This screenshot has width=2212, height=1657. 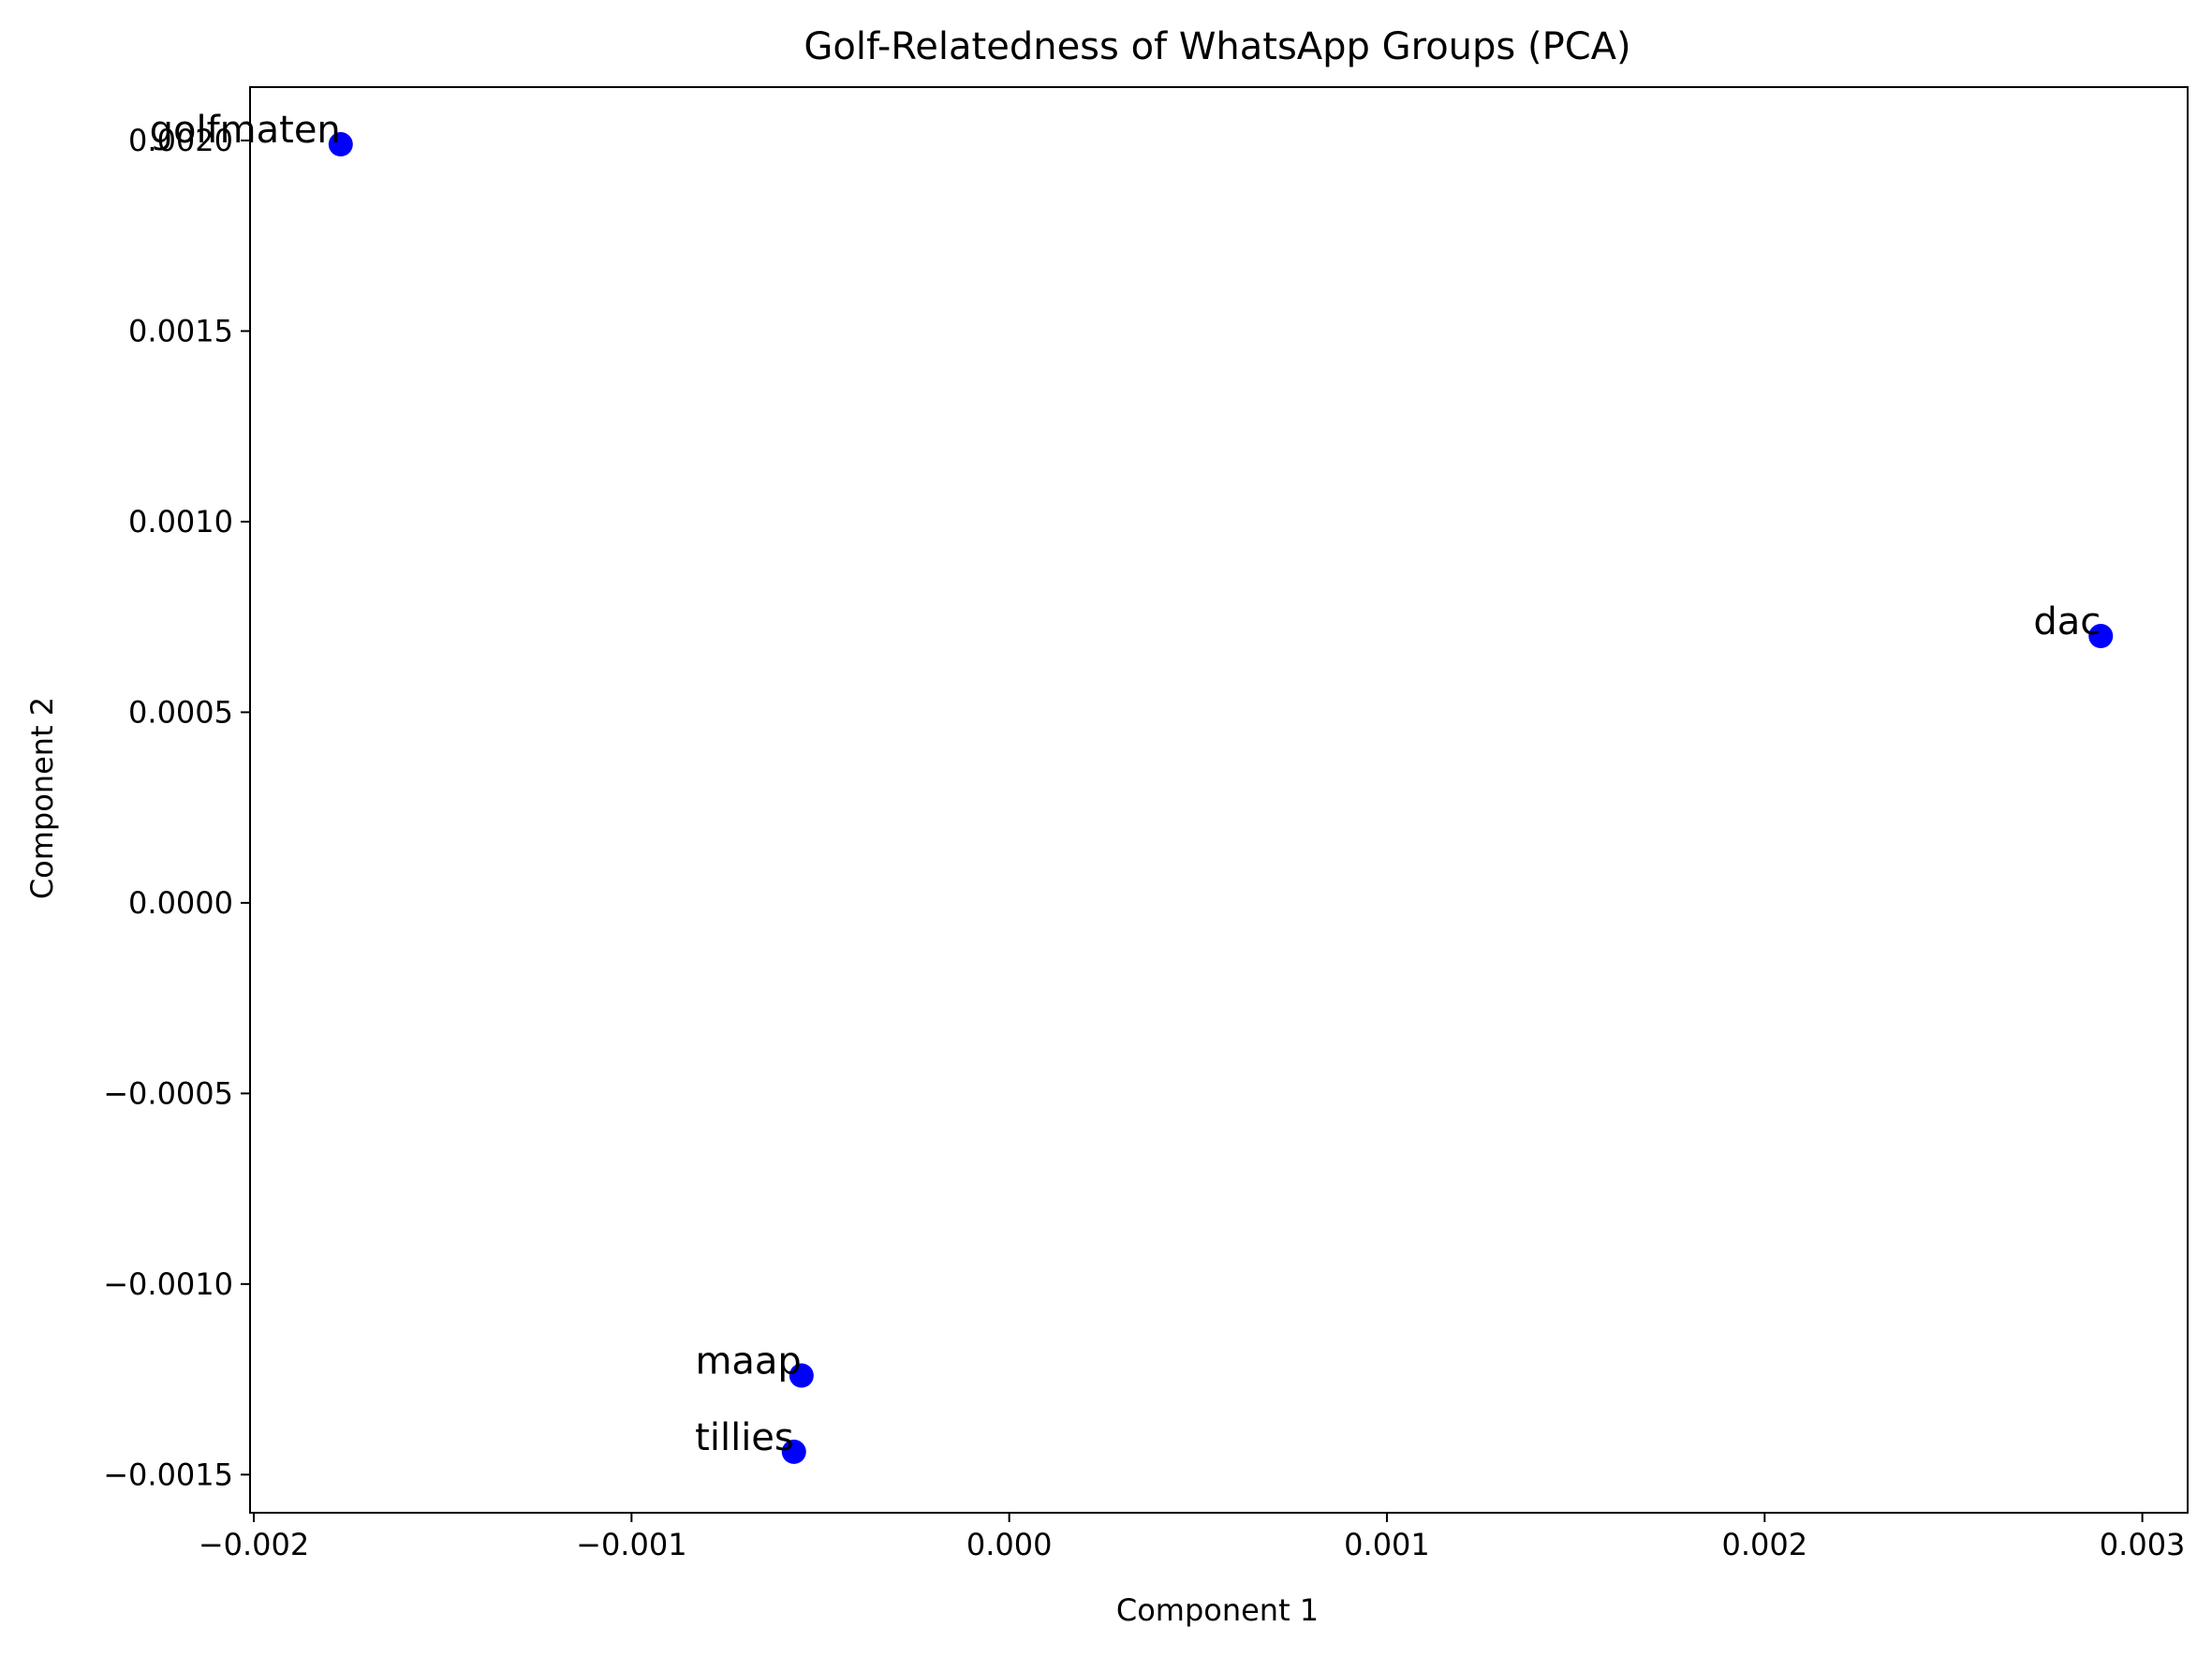 I want to click on y-tick-label: 0.0015, so click(x=180, y=331).